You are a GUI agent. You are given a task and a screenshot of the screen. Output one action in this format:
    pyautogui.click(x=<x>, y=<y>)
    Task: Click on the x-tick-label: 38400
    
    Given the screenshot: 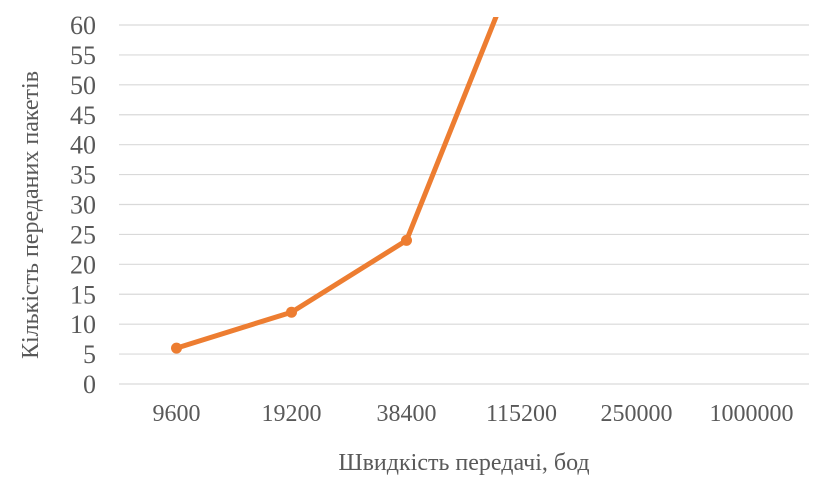 What is the action you would take?
    pyautogui.click(x=407, y=414)
    